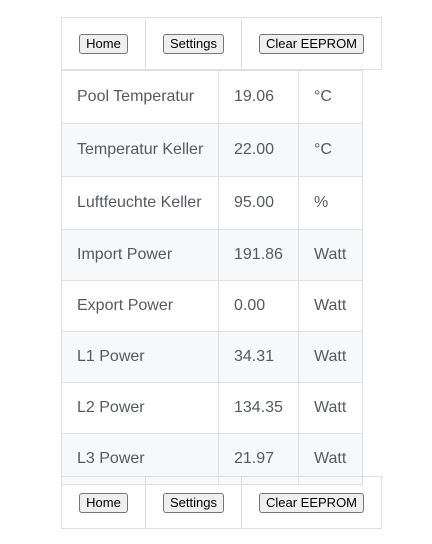  What do you see at coordinates (330, 203) in the screenshot?
I see `sensor-unit: %` at bounding box center [330, 203].